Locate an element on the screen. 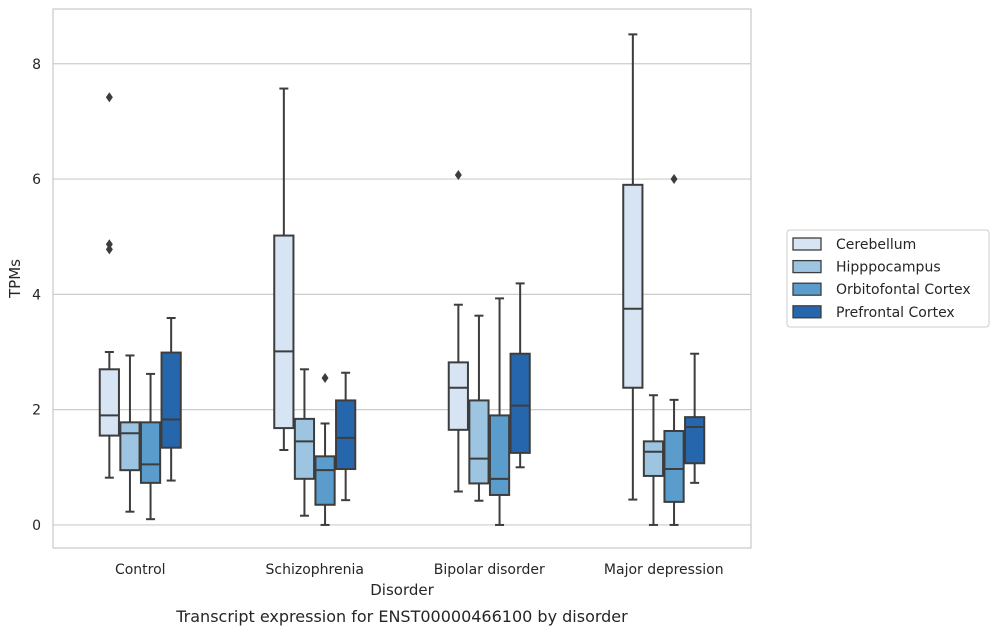 Image resolution: width=999 pixels, height=634 pixels. legend-label: Prefrontal Cortex is located at coordinates (895, 313).